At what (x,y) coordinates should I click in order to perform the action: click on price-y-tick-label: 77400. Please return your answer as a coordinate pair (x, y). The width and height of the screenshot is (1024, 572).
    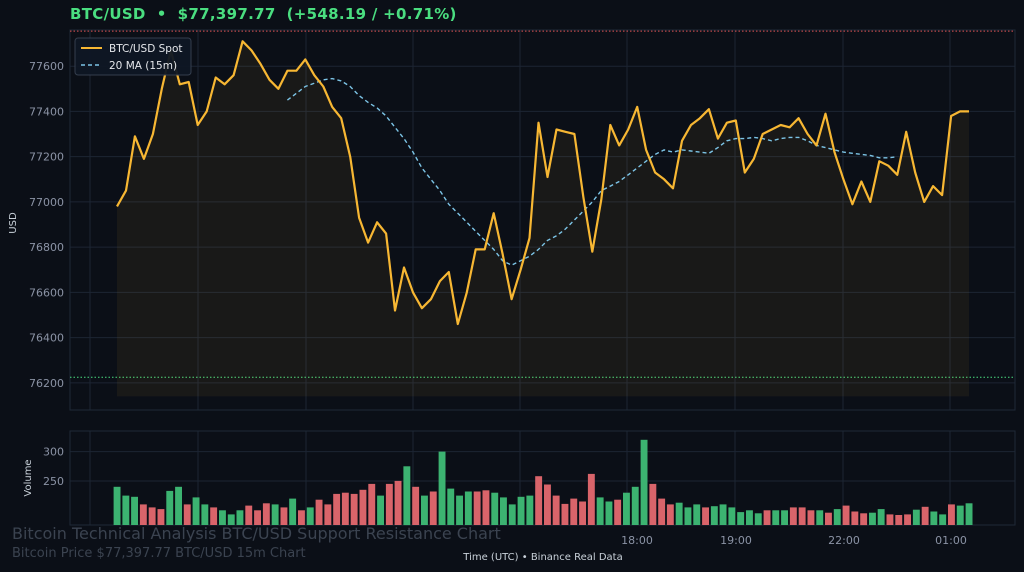
    Looking at the image, I should click on (46, 111).